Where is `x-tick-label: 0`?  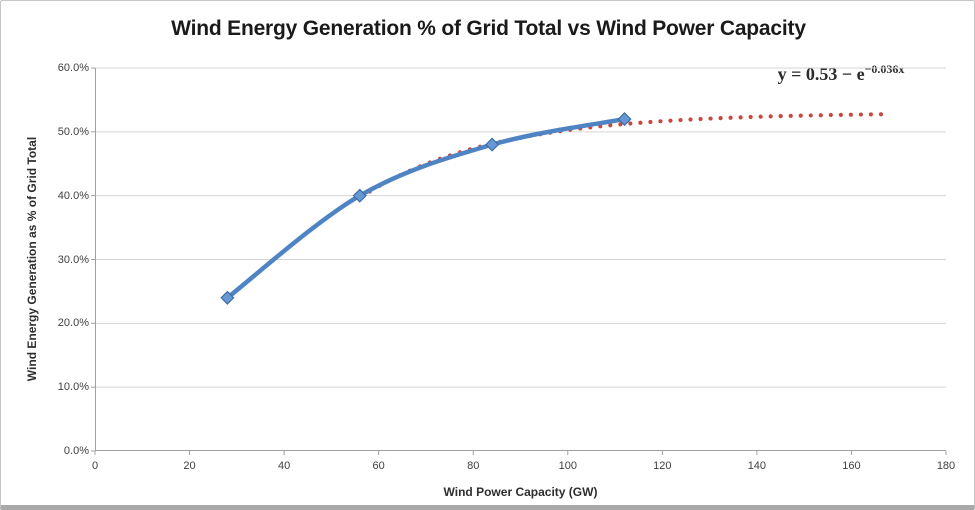
x-tick-label: 0 is located at coordinates (95, 466).